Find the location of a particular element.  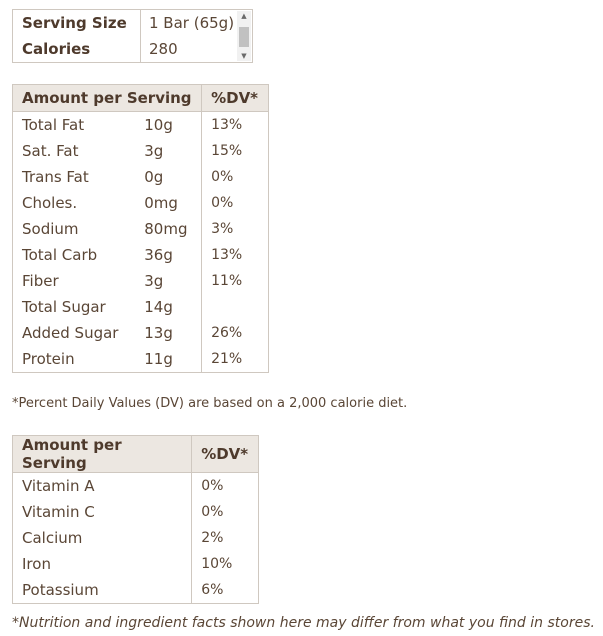

vitamin-name: Iron is located at coordinates (36, 564).